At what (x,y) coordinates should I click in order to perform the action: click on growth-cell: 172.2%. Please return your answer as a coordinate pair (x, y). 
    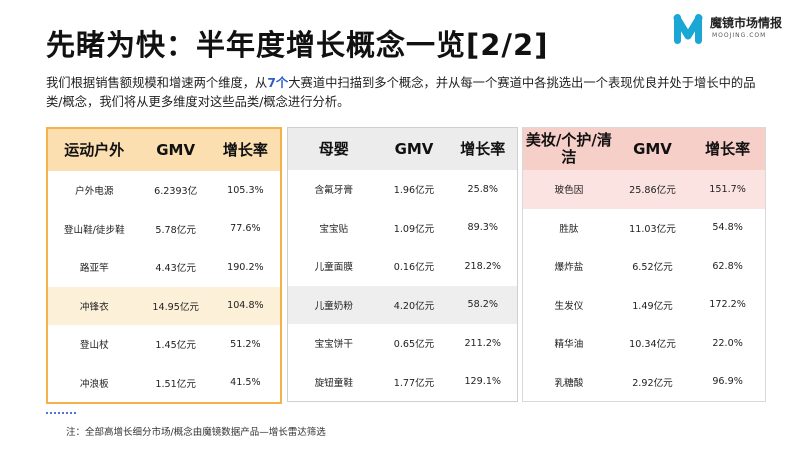
    Looking at the image, I should click on (727, 305).